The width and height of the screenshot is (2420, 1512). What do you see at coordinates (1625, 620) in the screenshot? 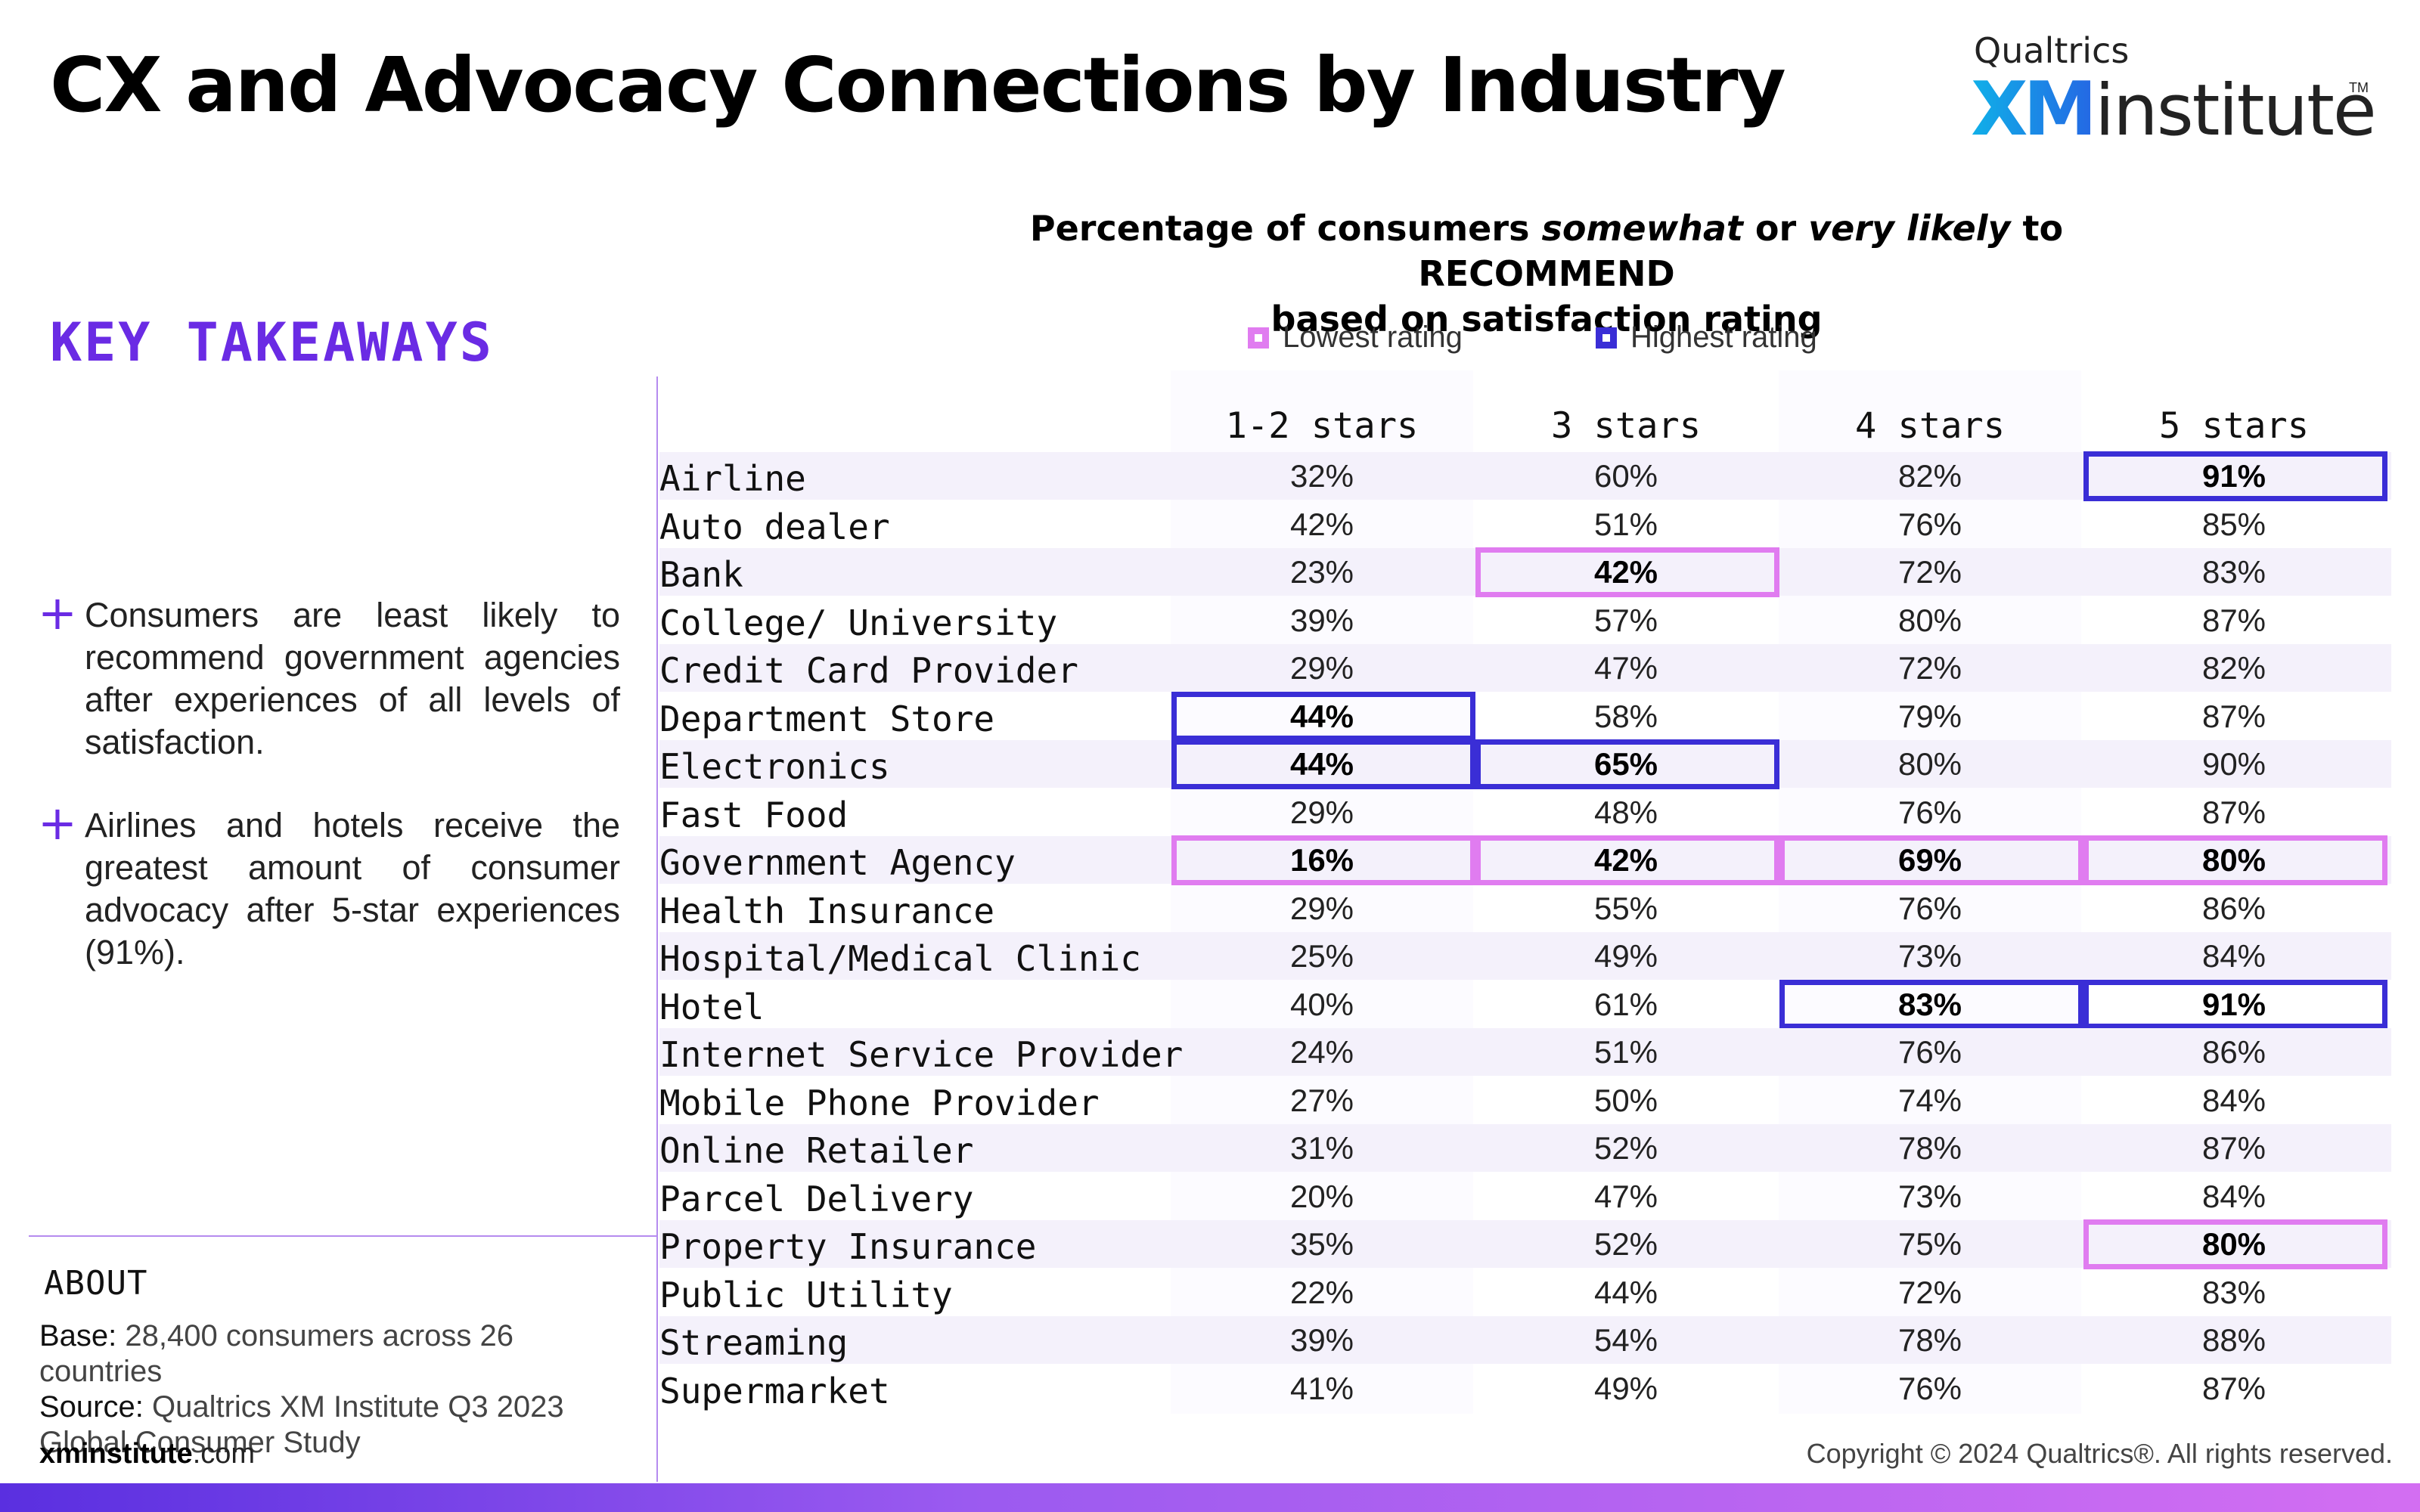
I see `table-cell: 57%` at bounding box center [1625, 620].